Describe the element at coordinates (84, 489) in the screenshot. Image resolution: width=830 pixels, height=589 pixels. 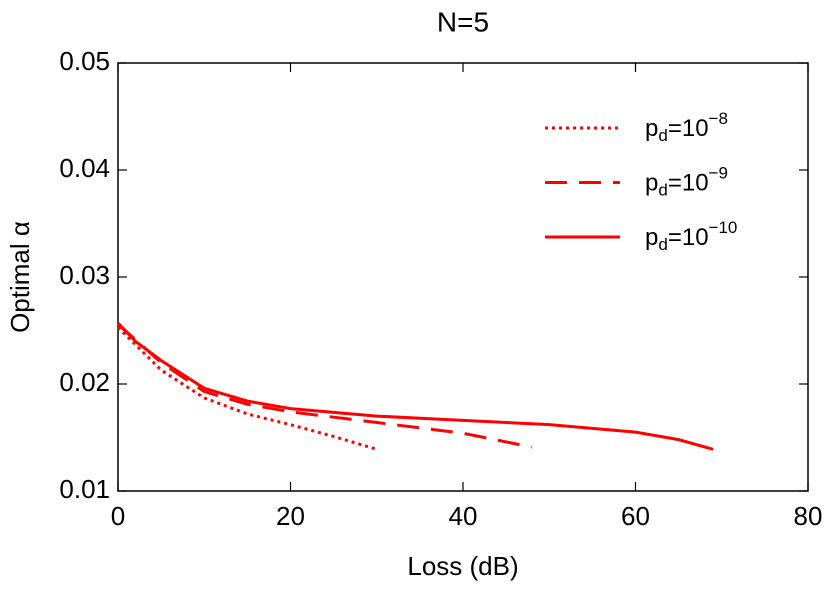
I see `y-tick-label: 0.01` at that location.